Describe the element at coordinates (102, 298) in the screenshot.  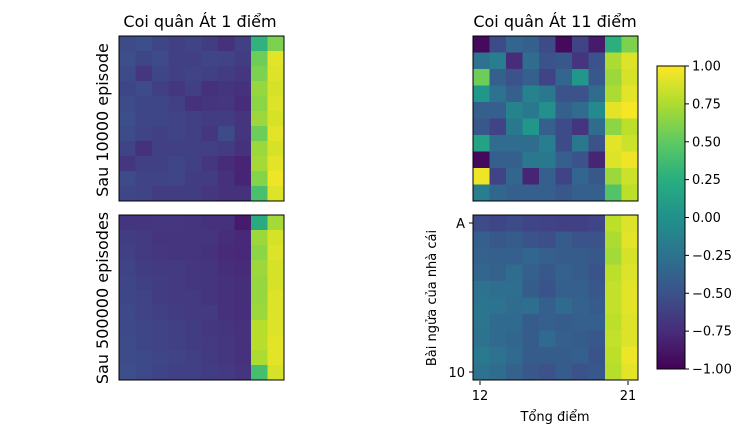
I see `row-label-500000: Sau 500000 episodes` at that location.